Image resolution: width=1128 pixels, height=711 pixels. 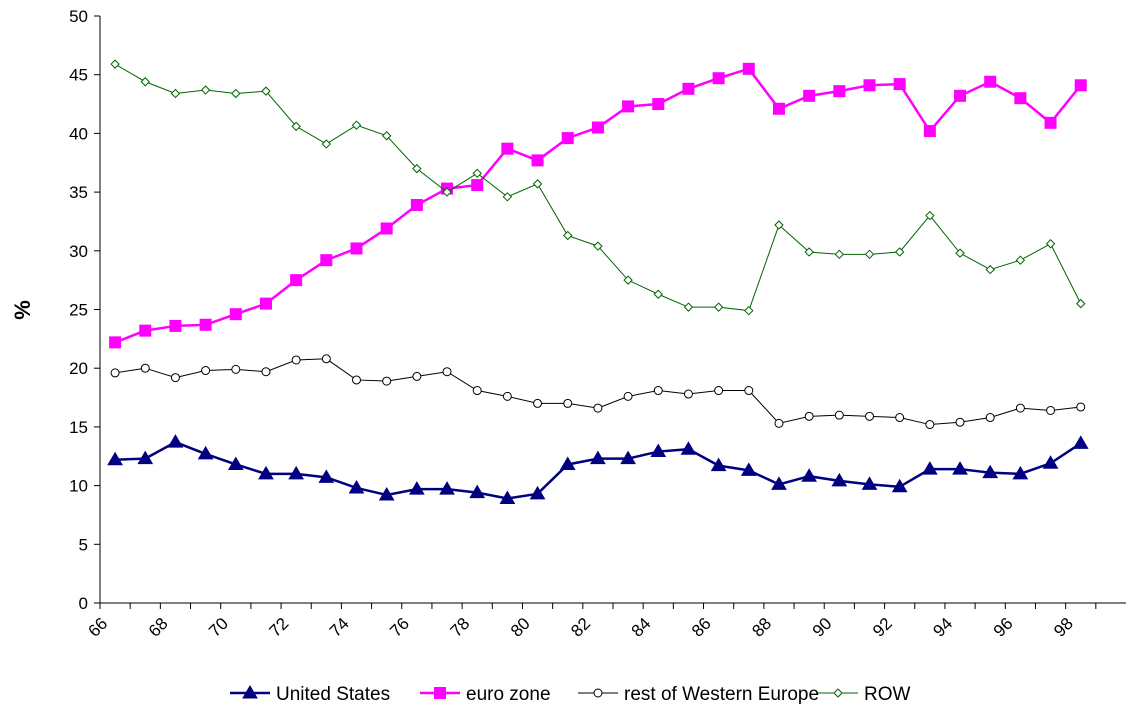 What do you see at coordinates (78, 427) in the screenshot?
I see `y-tick-label: 15` at bounding box center [78, 427].